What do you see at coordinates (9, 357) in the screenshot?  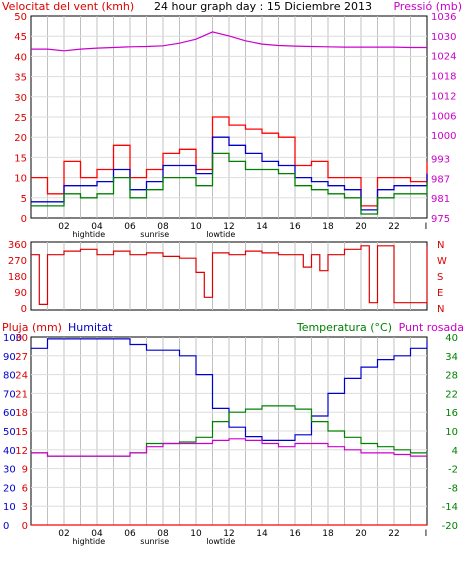 I see `humidity-y-tick-label: 90` at bounding box center [9, 357].